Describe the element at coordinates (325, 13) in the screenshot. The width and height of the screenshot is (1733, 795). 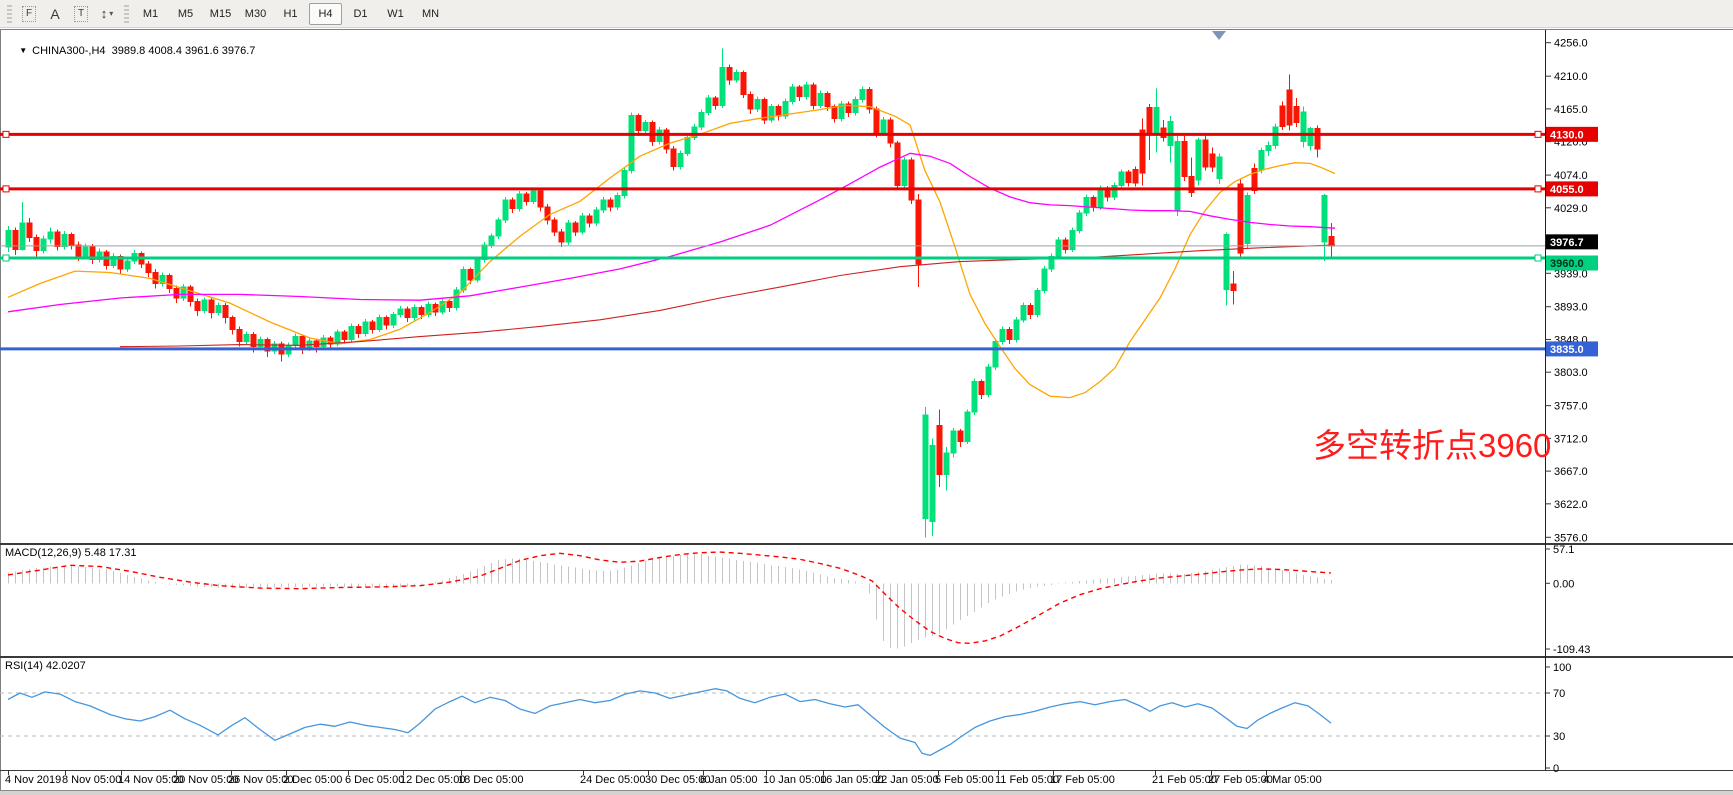
I see `timeframe-h4-button: H4` at that location.